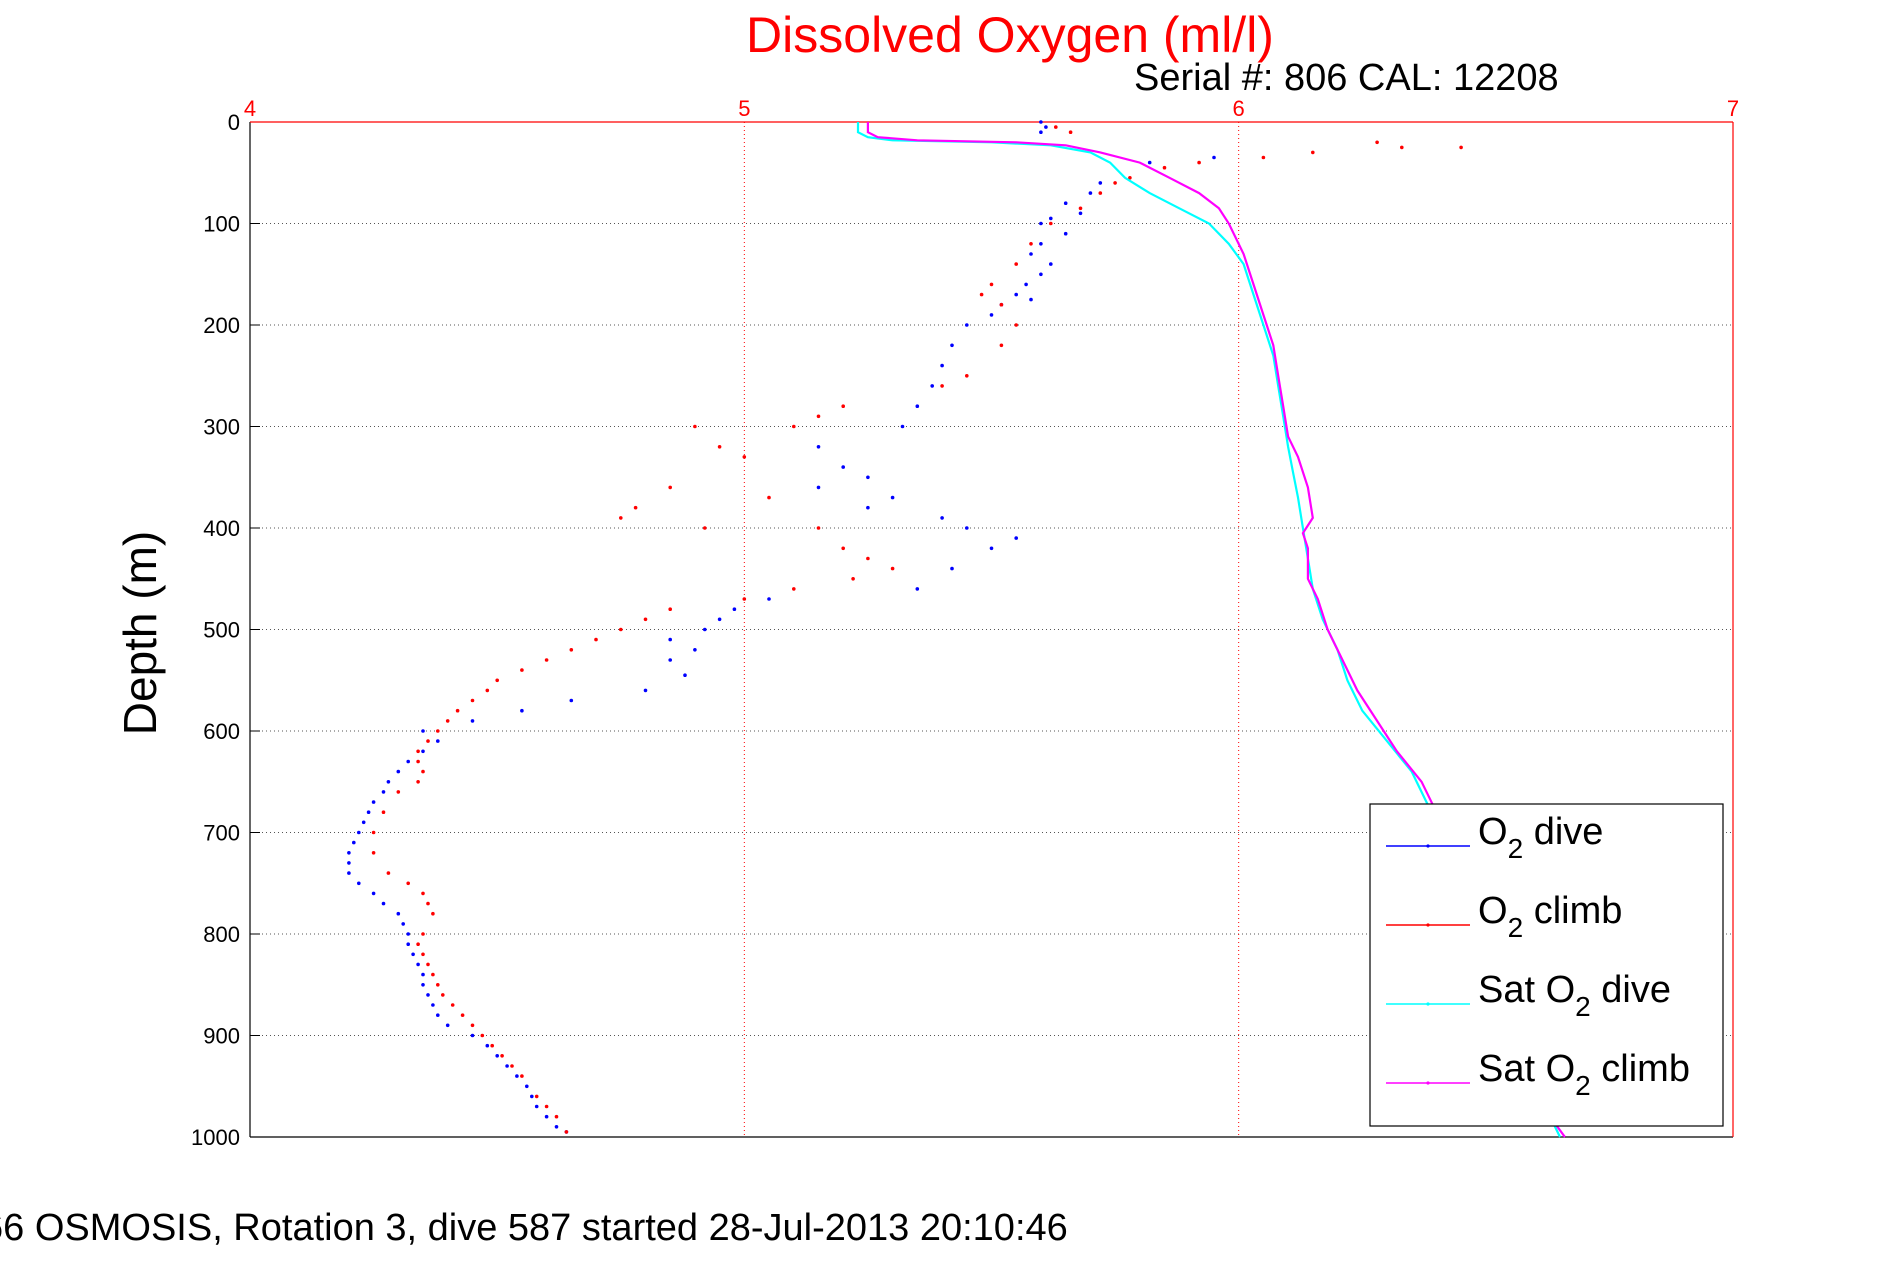  Describe the element at coordinates (221, 1036) in the screenshot. I see `y-tick-label: 900` at that location.